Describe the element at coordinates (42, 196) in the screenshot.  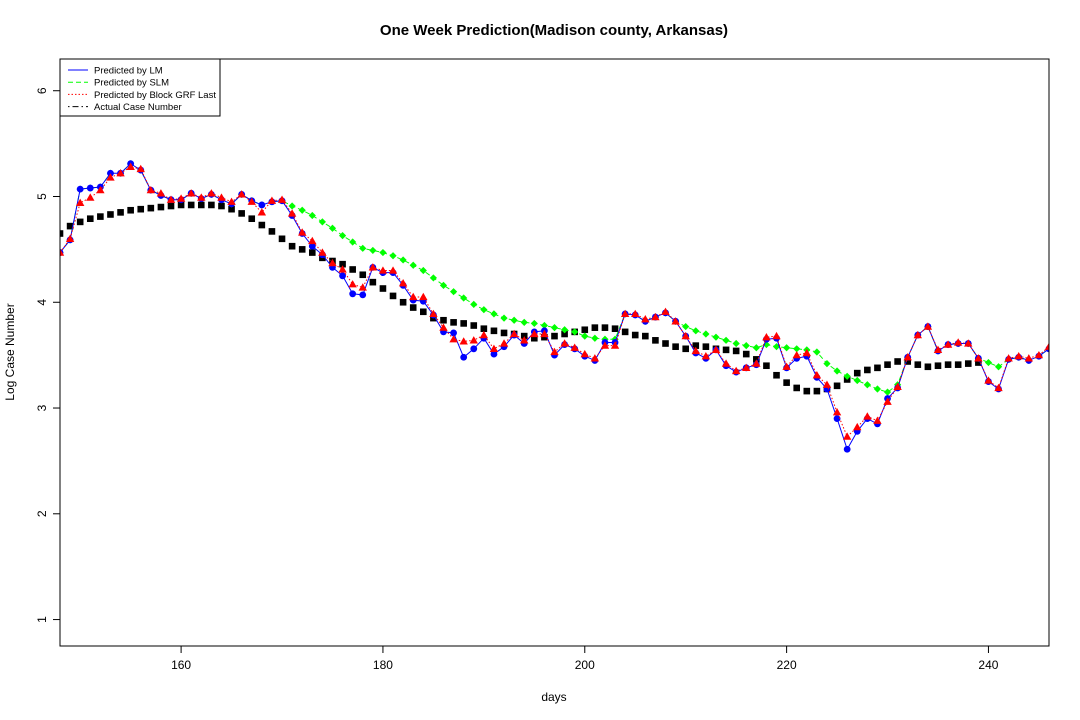
I see `y-tick-label: 5` at that location.